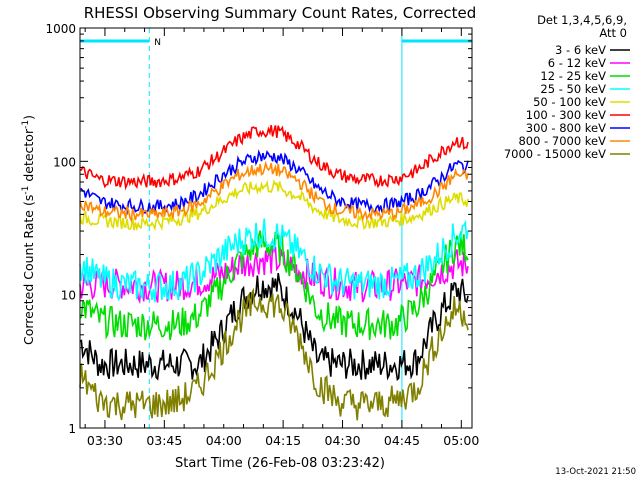 This screenshot has width=640, height=480. I want to click on x-axis-label: Start Time (26-Feb-08 03:23:42), so click(280, 463).